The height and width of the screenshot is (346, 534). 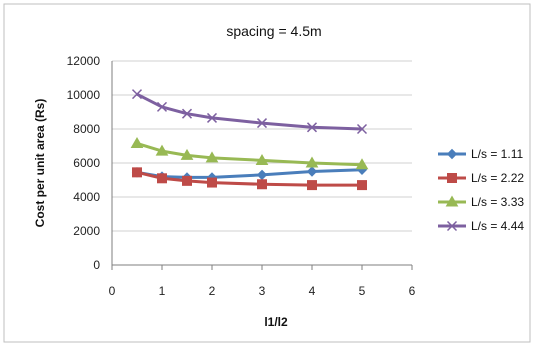 What do you see at coordinates (112, 291) in the screenshot?
I see `x-tick-label: 0` at bounding box center [112, 291].